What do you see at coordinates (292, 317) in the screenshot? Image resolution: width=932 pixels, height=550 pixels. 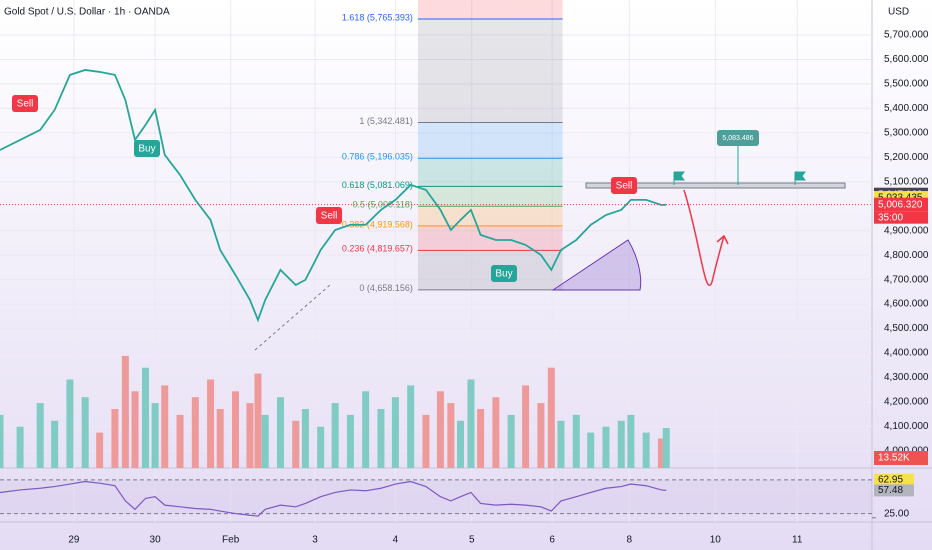 I see `trend-line` at bounding box center [292, 317].